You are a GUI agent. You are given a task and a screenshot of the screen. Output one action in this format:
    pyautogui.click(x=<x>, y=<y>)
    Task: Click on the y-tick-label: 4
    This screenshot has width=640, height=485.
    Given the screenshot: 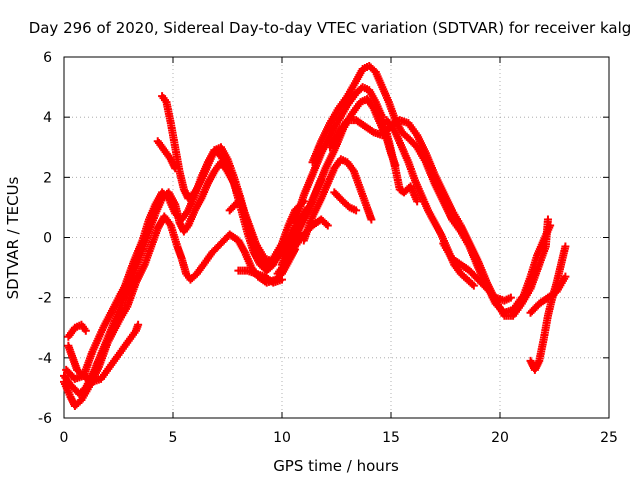 What is the action you would take?
    pyautogui.click(x=47, y=118)
    